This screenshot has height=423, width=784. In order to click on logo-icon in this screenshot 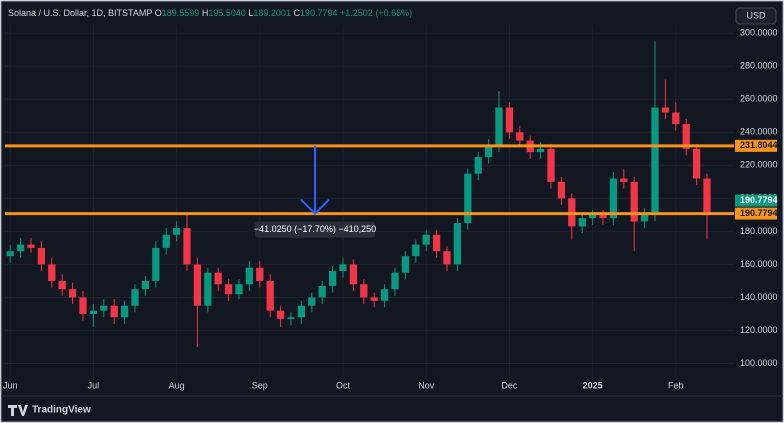, I will do `click(18, 410)`.